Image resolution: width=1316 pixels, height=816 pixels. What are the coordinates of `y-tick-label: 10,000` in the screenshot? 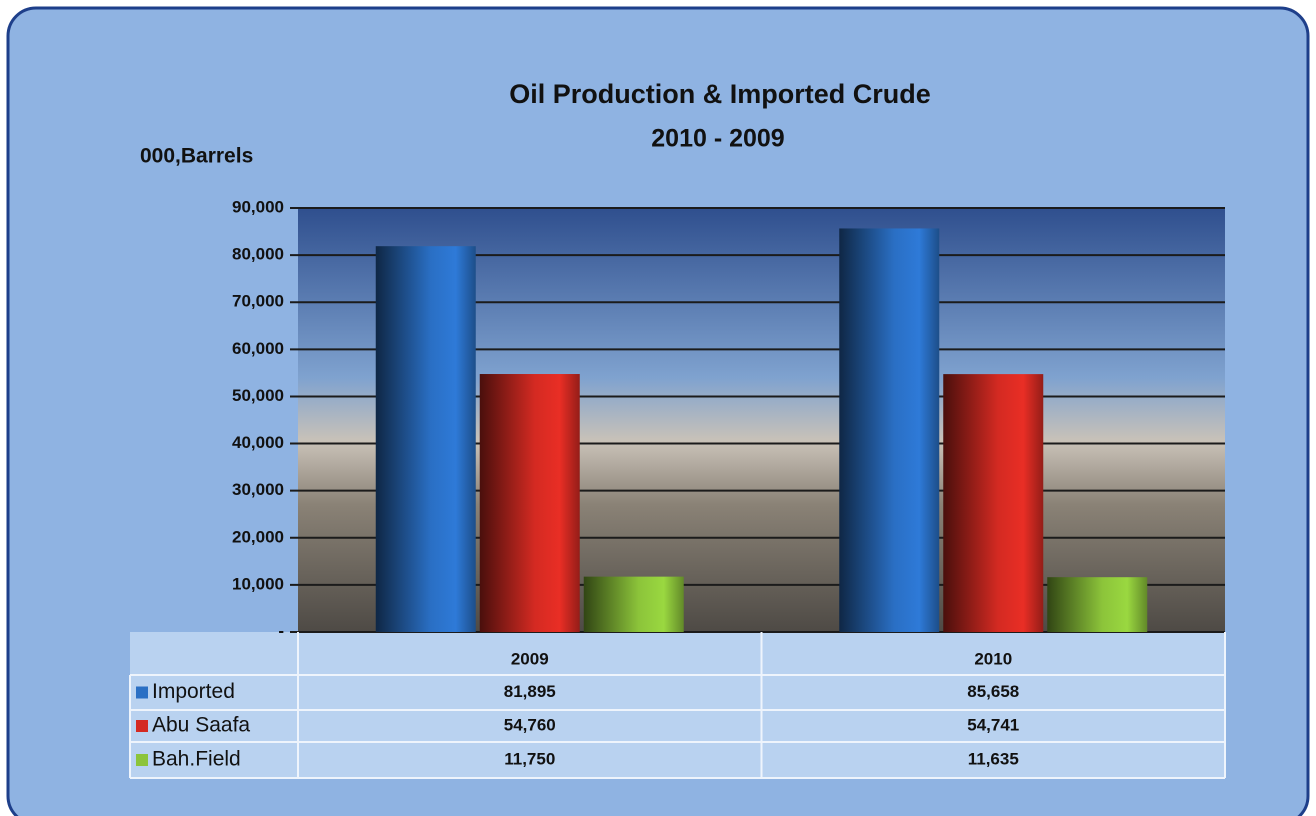 It's located at (258, 583).